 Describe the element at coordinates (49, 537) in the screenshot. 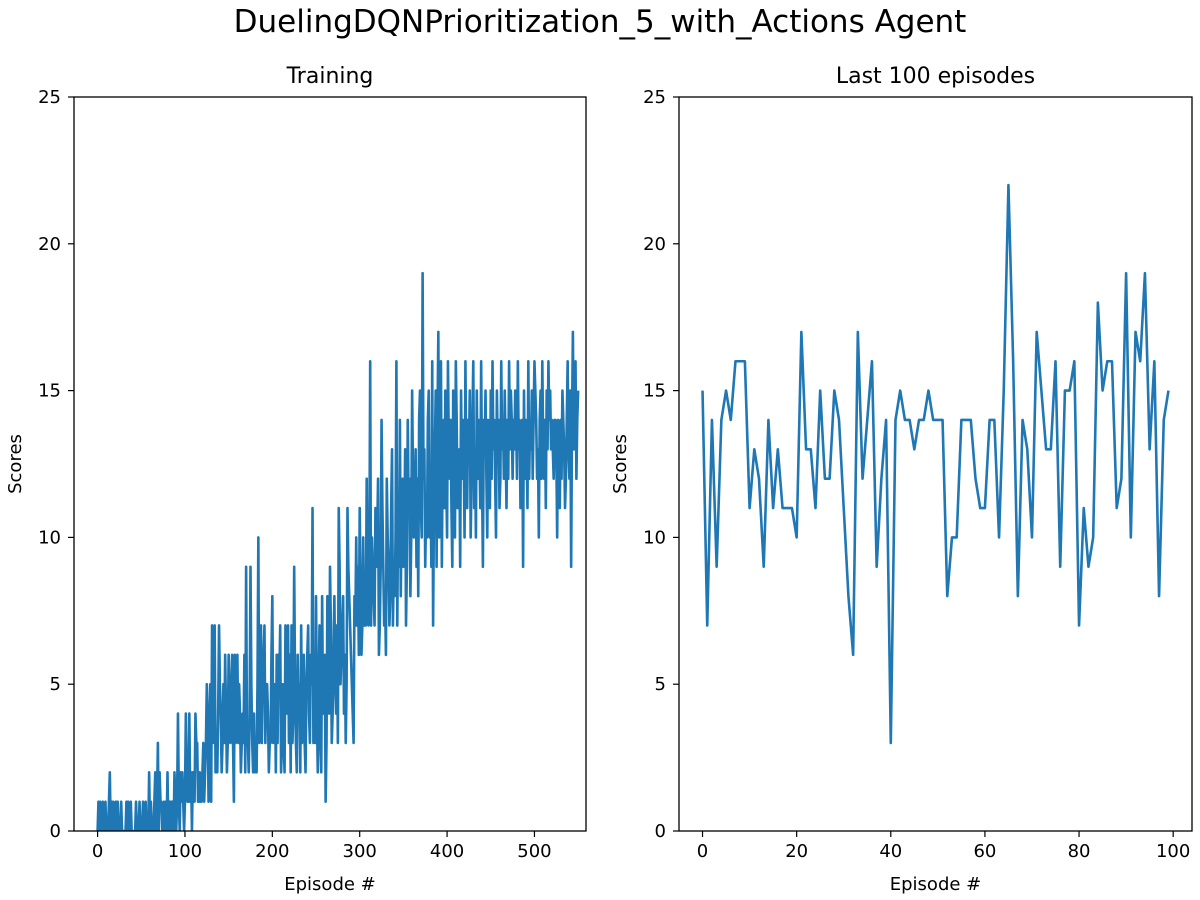

I see `training-y-tick-label: 10` at that location.